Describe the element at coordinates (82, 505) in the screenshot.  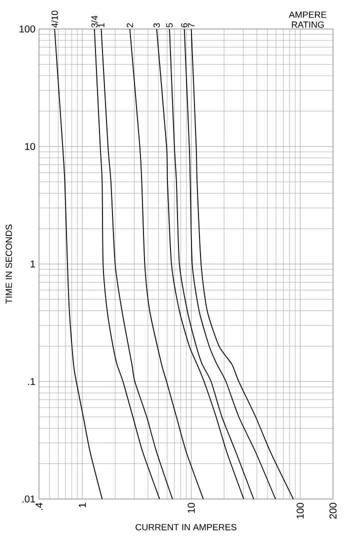
I see `x-tick-label: 1` at that location.